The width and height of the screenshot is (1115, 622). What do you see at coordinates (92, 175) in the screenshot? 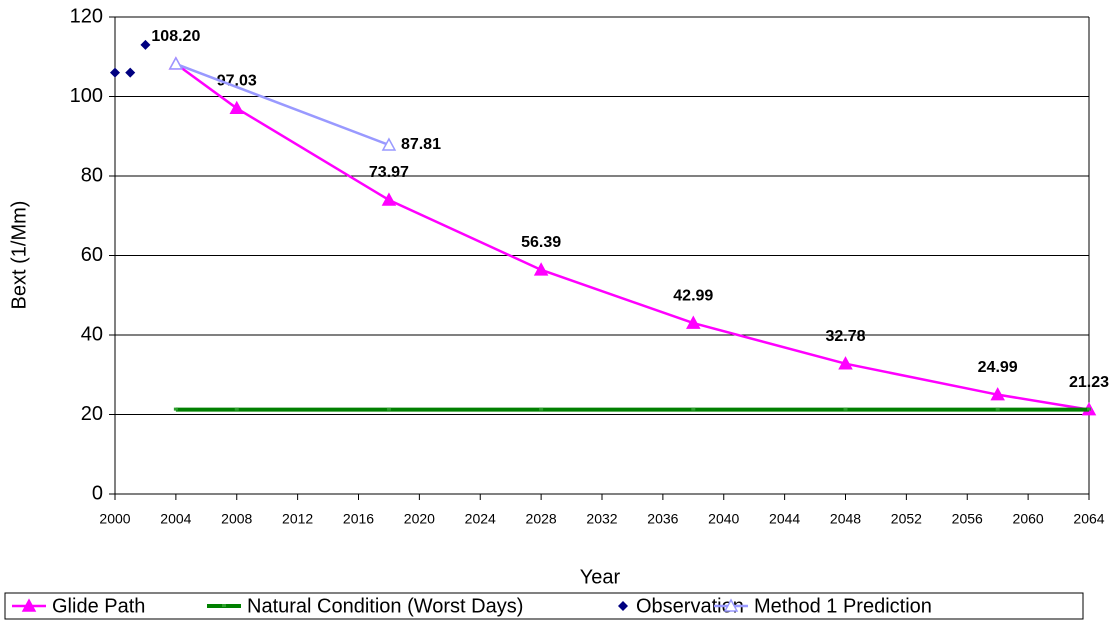
I see `y-tick-label: 80` at bounding box center [92, 175].